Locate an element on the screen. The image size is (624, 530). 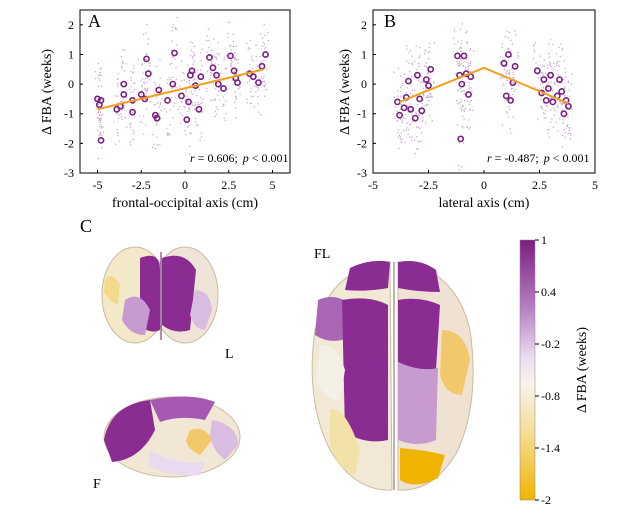
y-tick-label: -1 is located at coordinates (69, 114).